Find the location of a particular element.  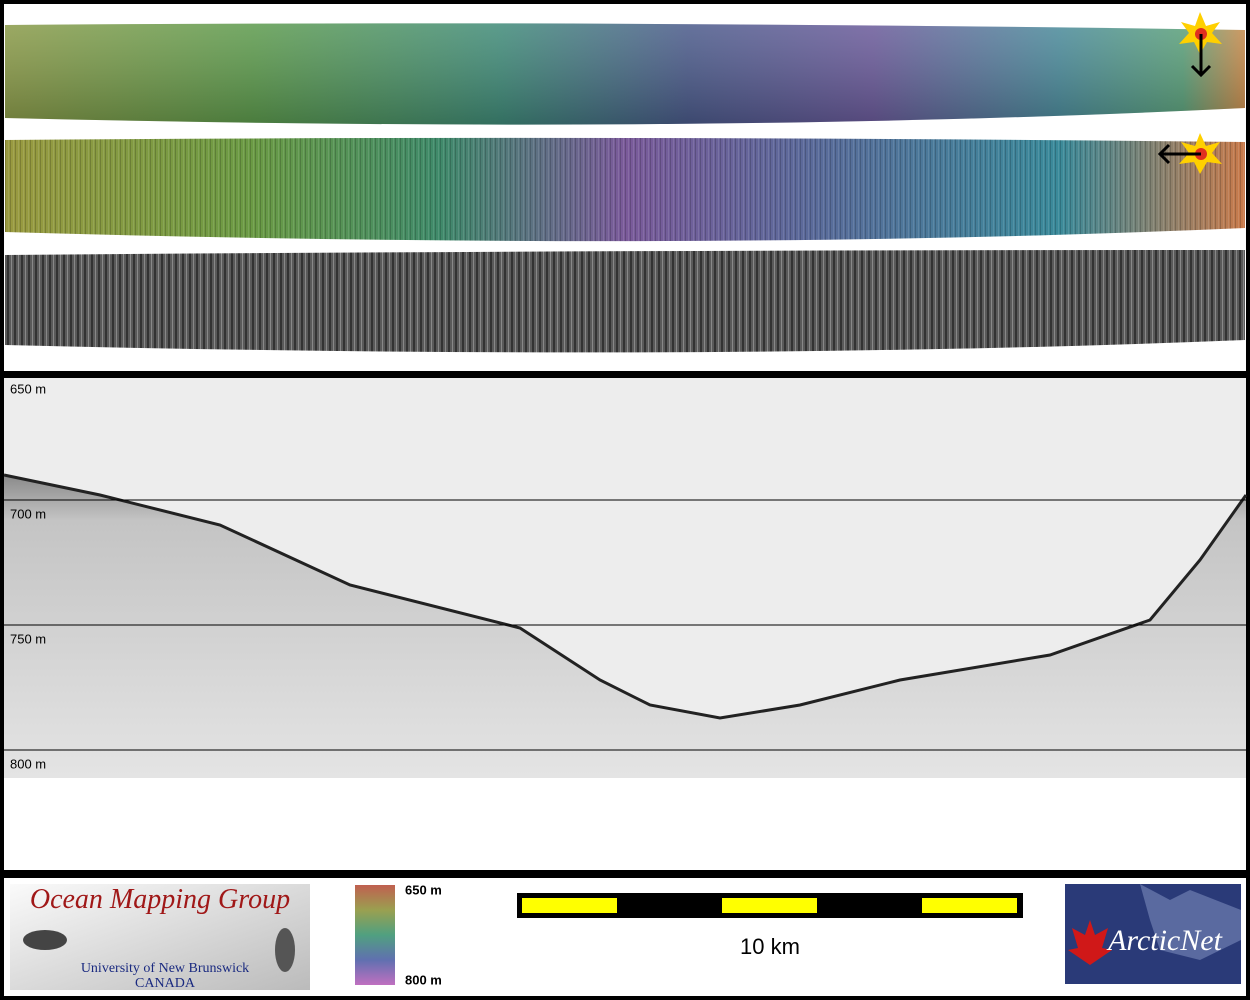

colorbar-label: 650 m is located at coordinates (423, 889).